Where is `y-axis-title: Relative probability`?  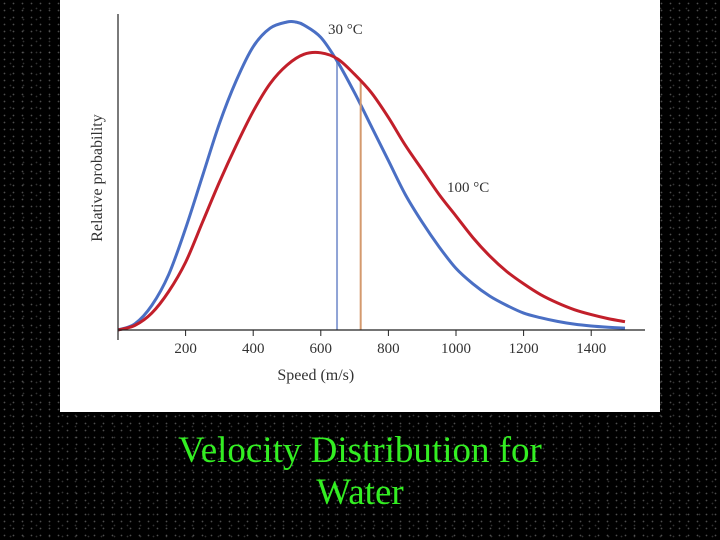 y-axis-title: Relative probability is located at coordinates (97, 178).